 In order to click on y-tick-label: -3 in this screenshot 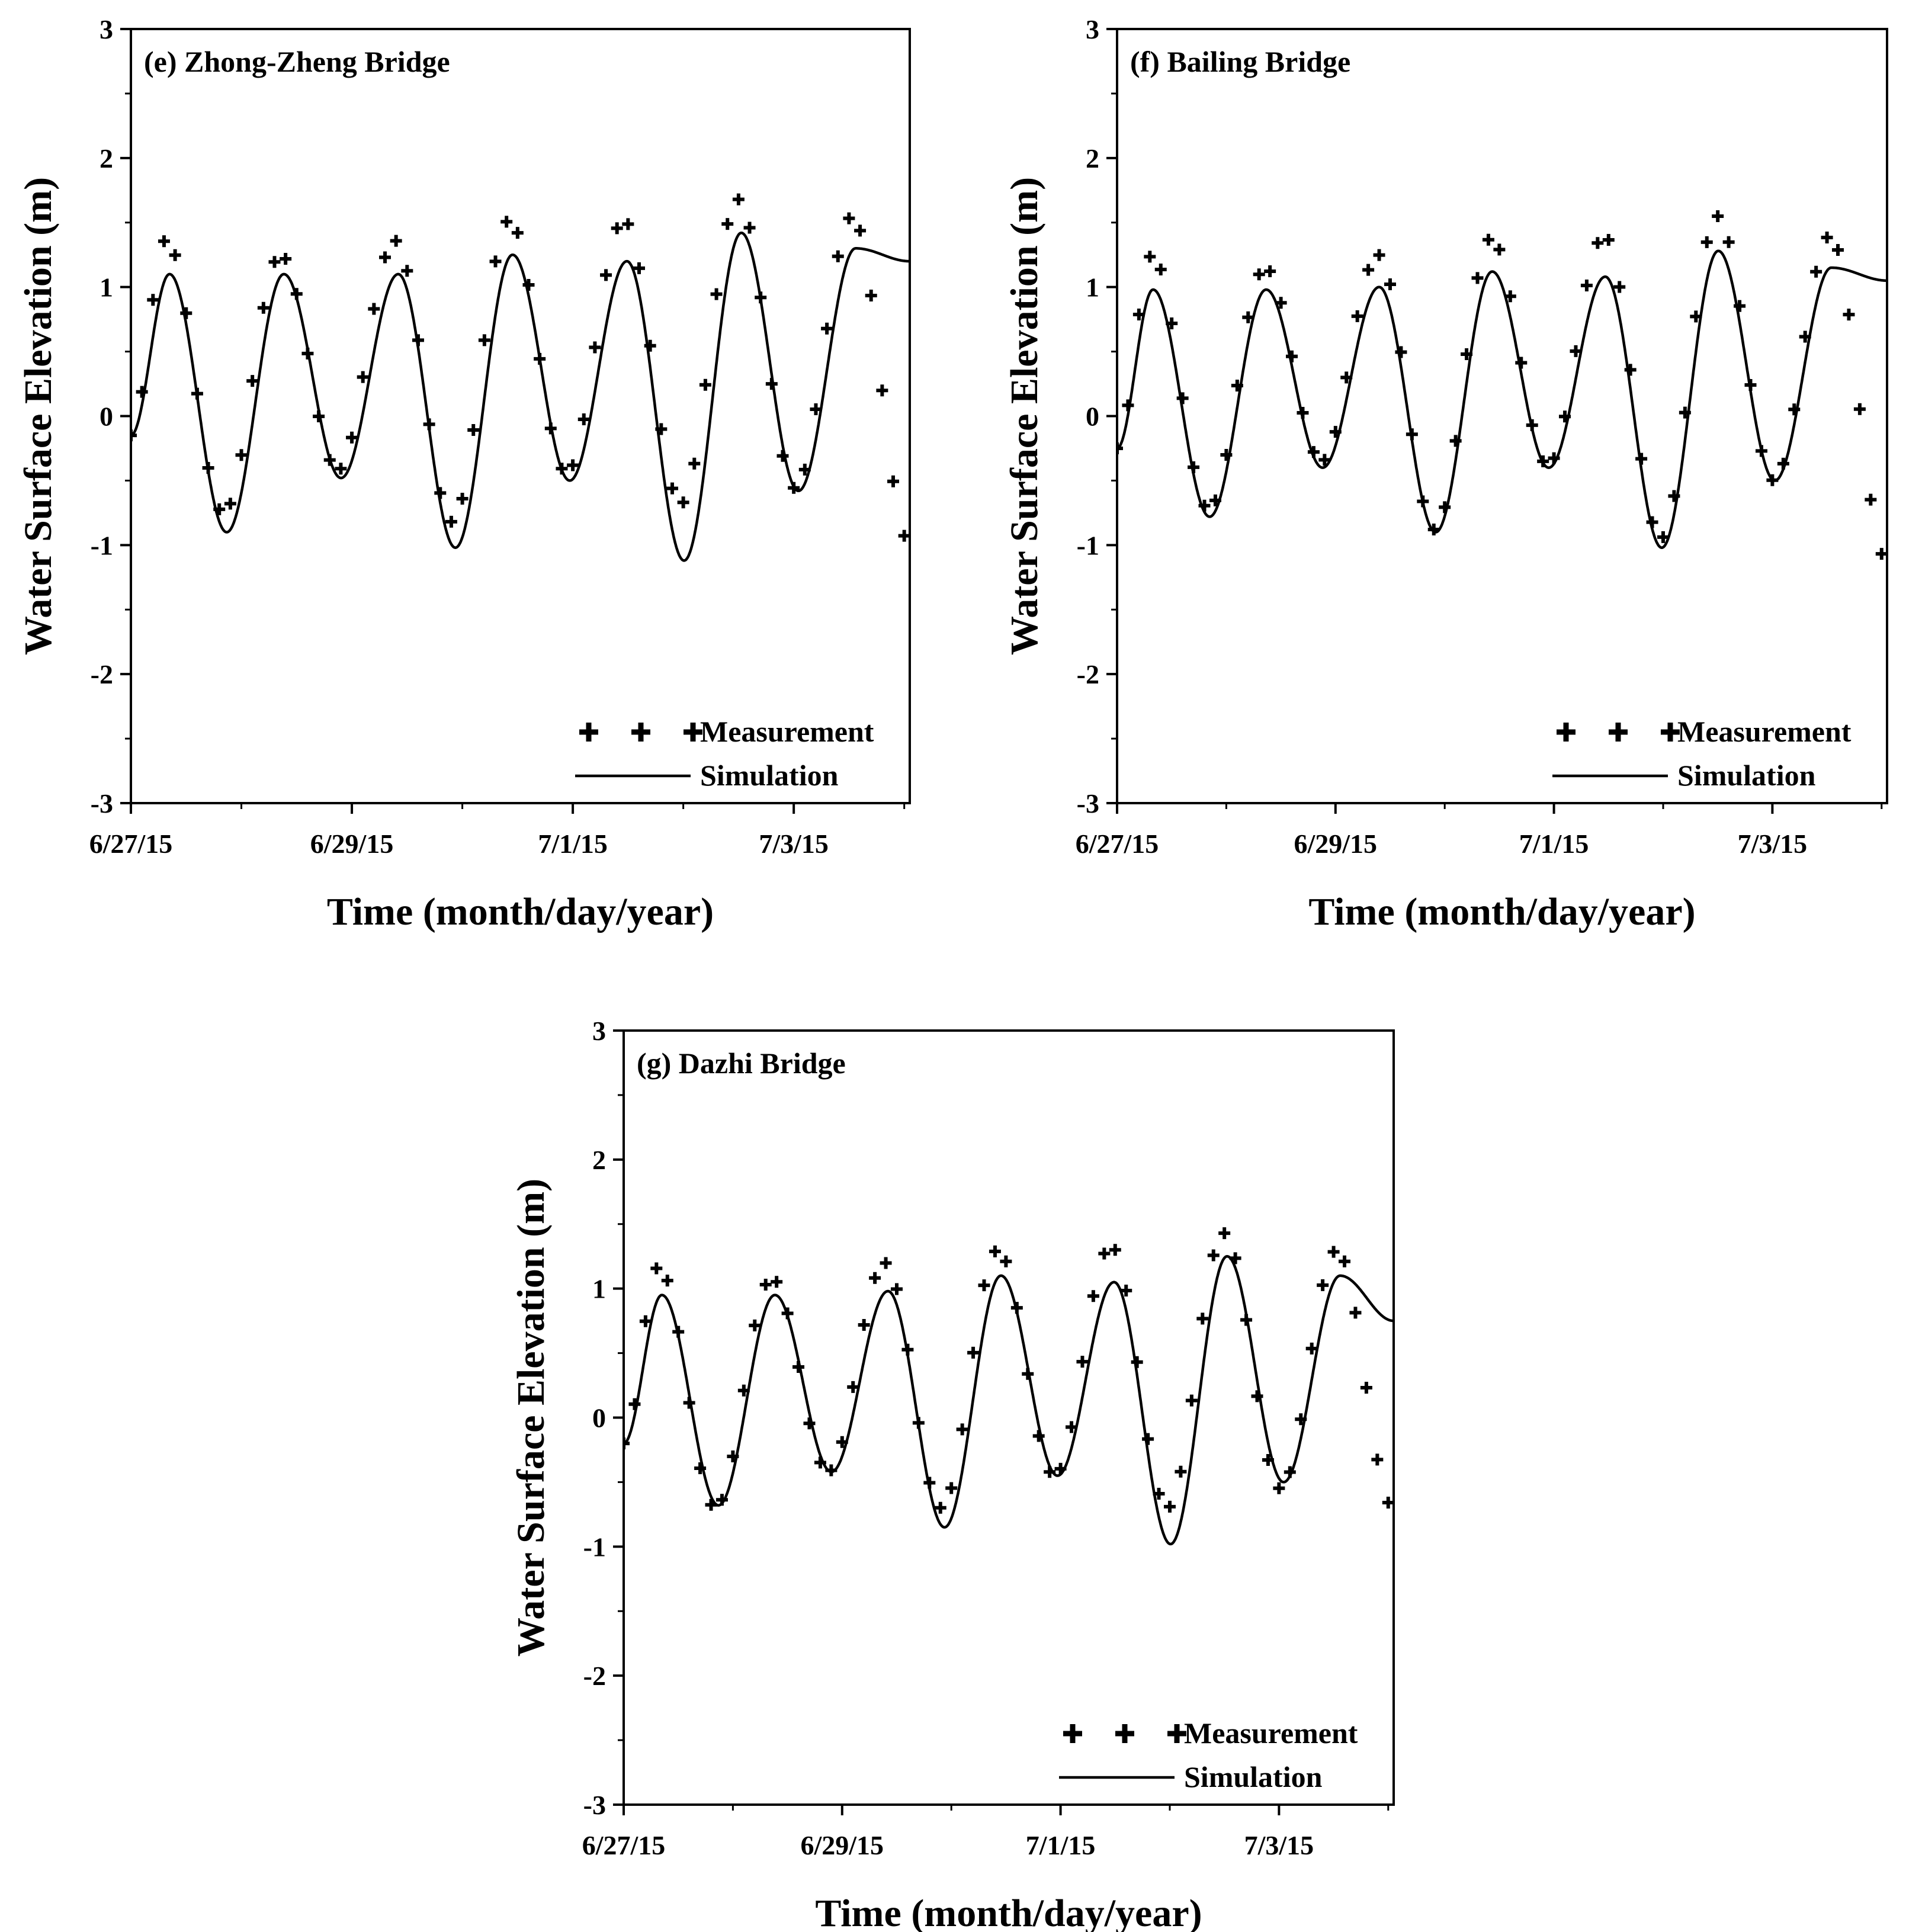, I will do `click(594, 1805)`.